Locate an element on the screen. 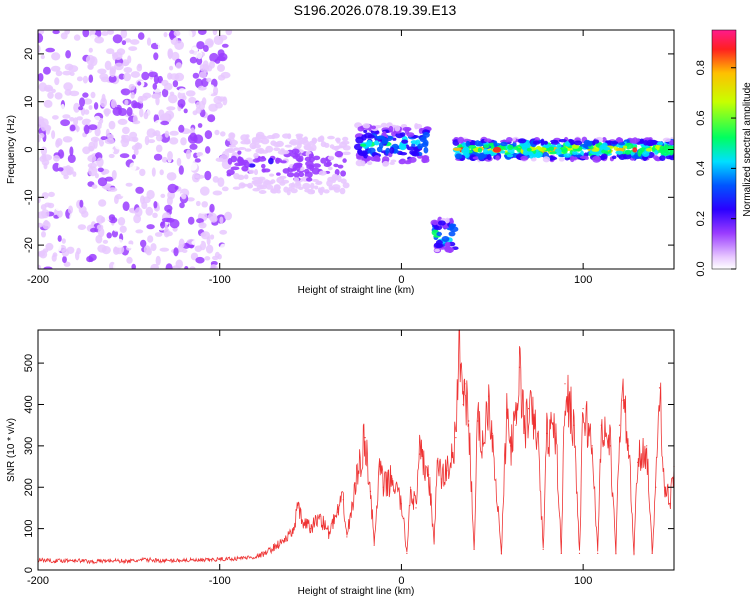 This screenshot has width=750, height=600. colorbar-tick-label: 0.4 is located at coordinates (701, 168).